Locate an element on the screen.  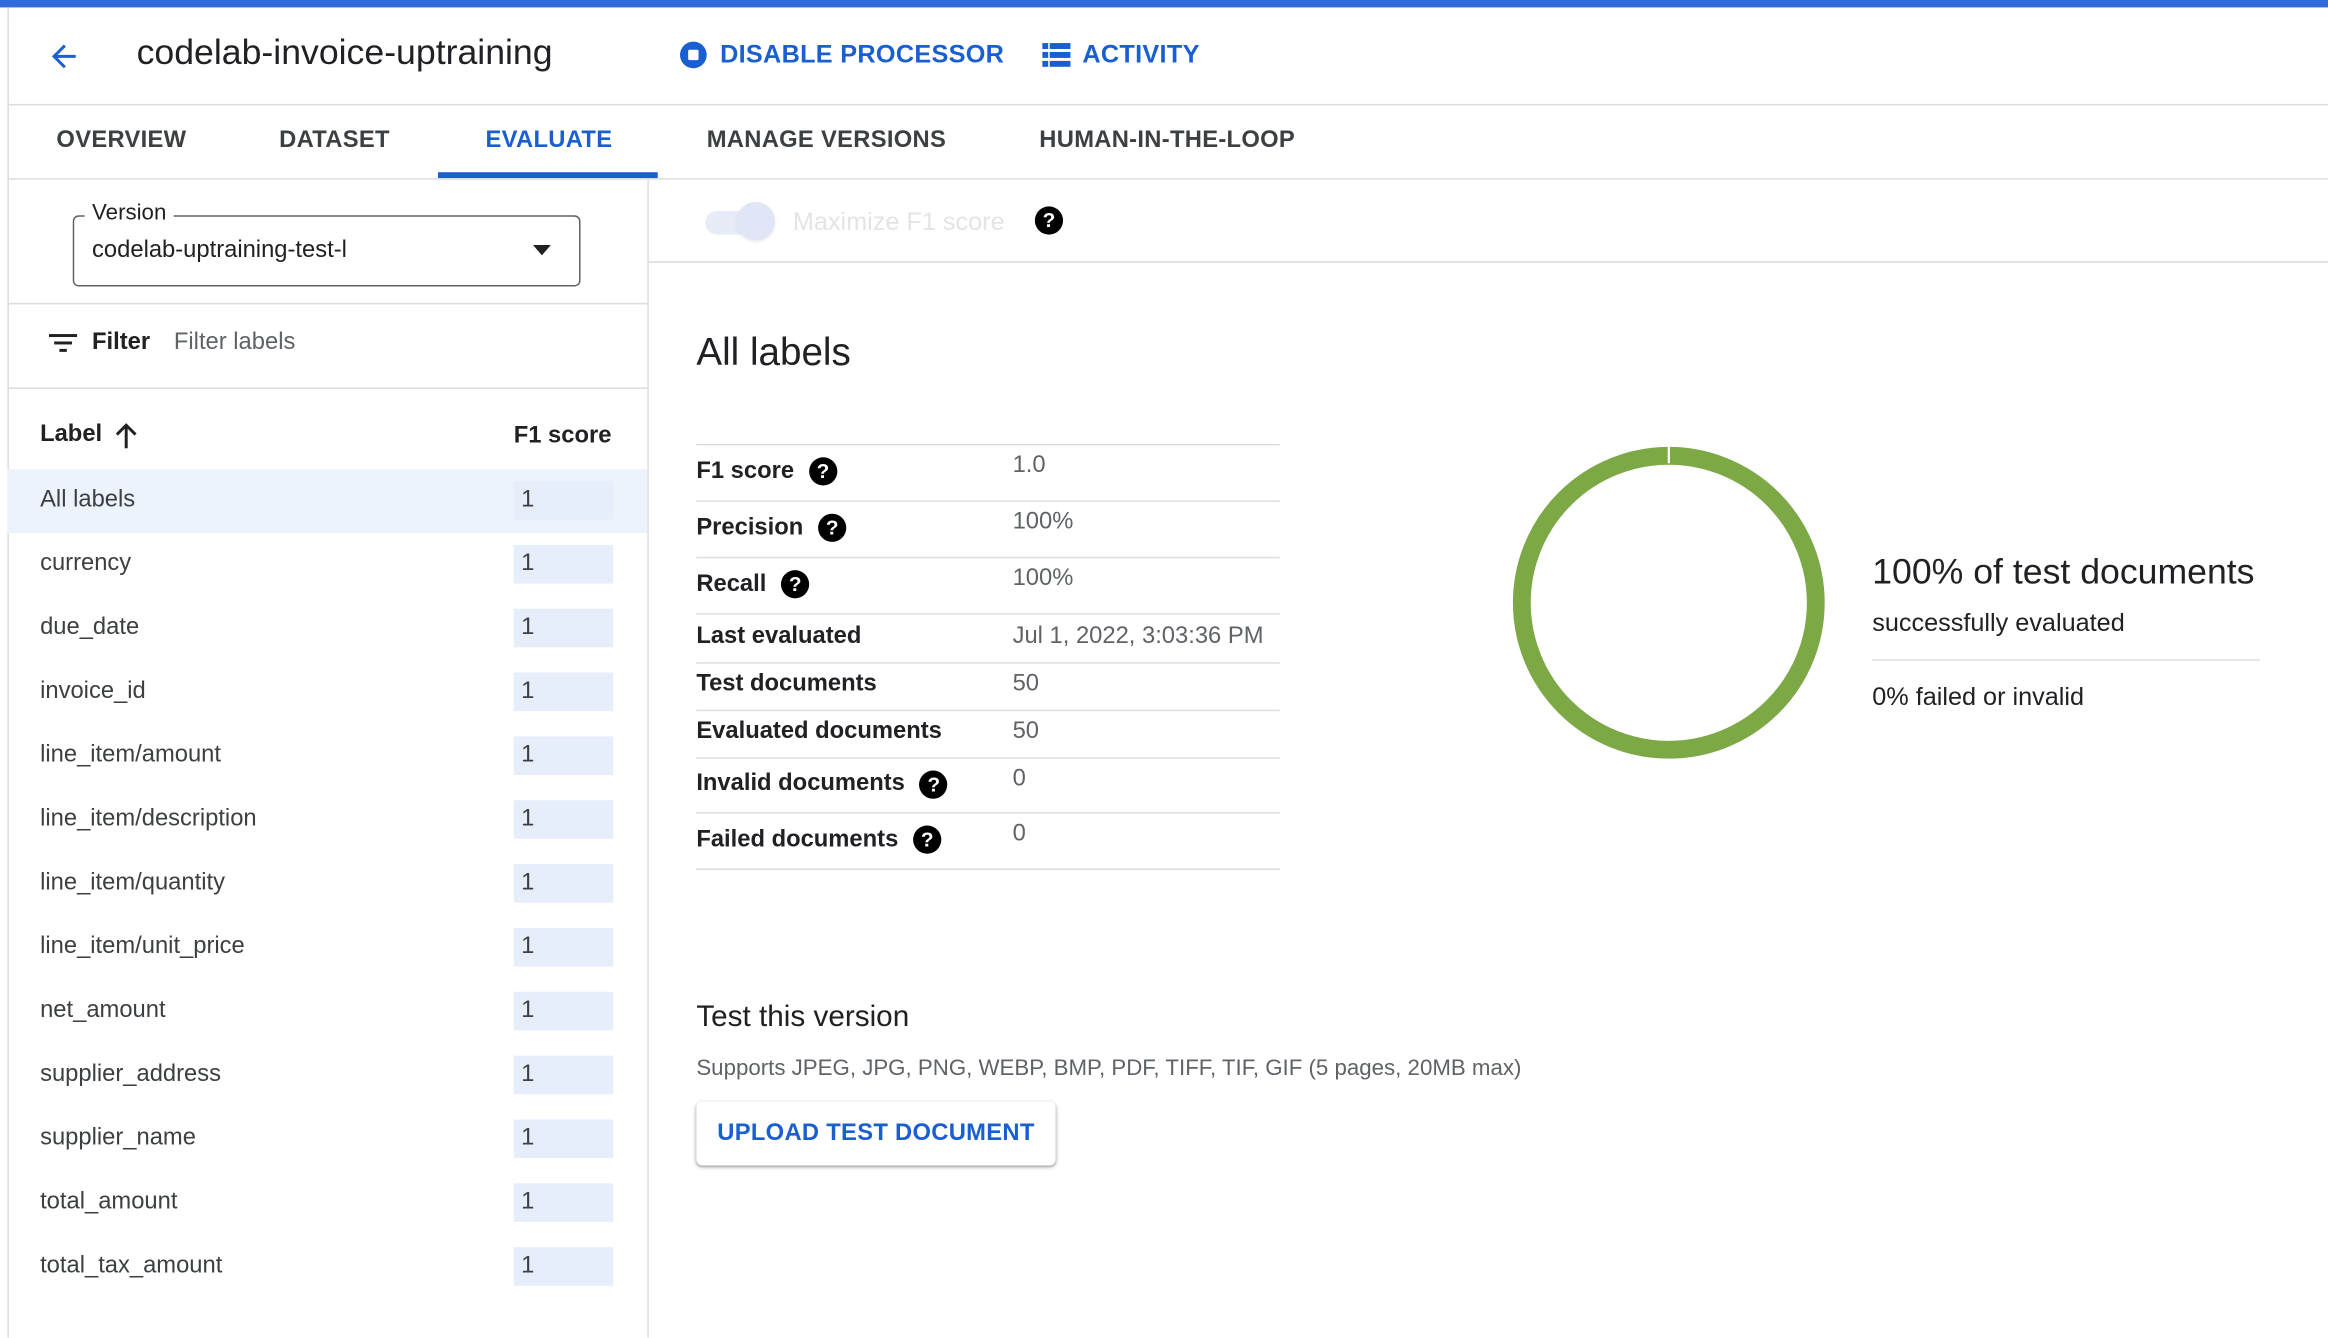
metric-label-text: Failed documents is located at coordinates (797, 839).